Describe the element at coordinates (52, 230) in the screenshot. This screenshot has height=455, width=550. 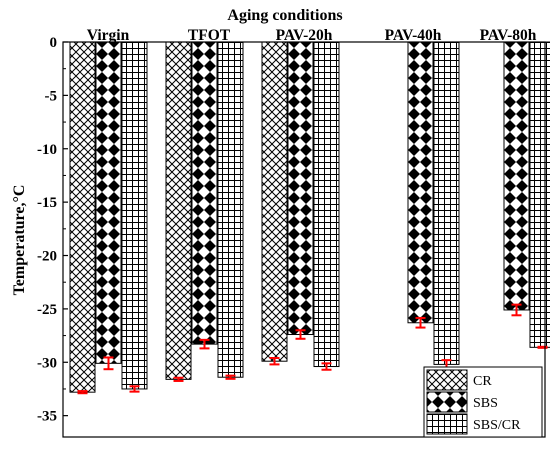
I see `y-ticks: 0 -5 -10 -15 -20 -25 -30 -35` at that location.